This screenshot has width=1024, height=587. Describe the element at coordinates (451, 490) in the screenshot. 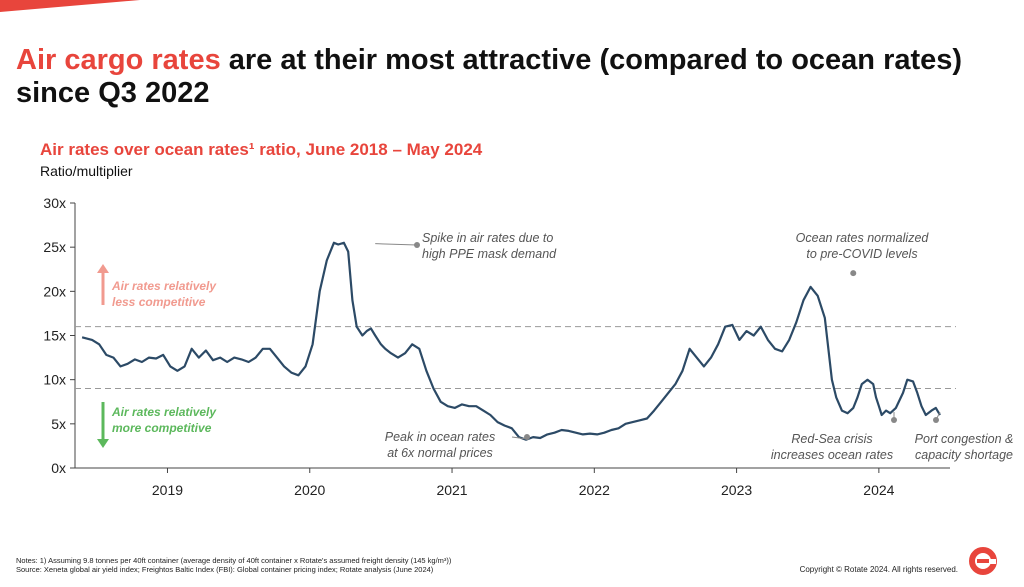

I see `x-tick-label: 2021` at that location.